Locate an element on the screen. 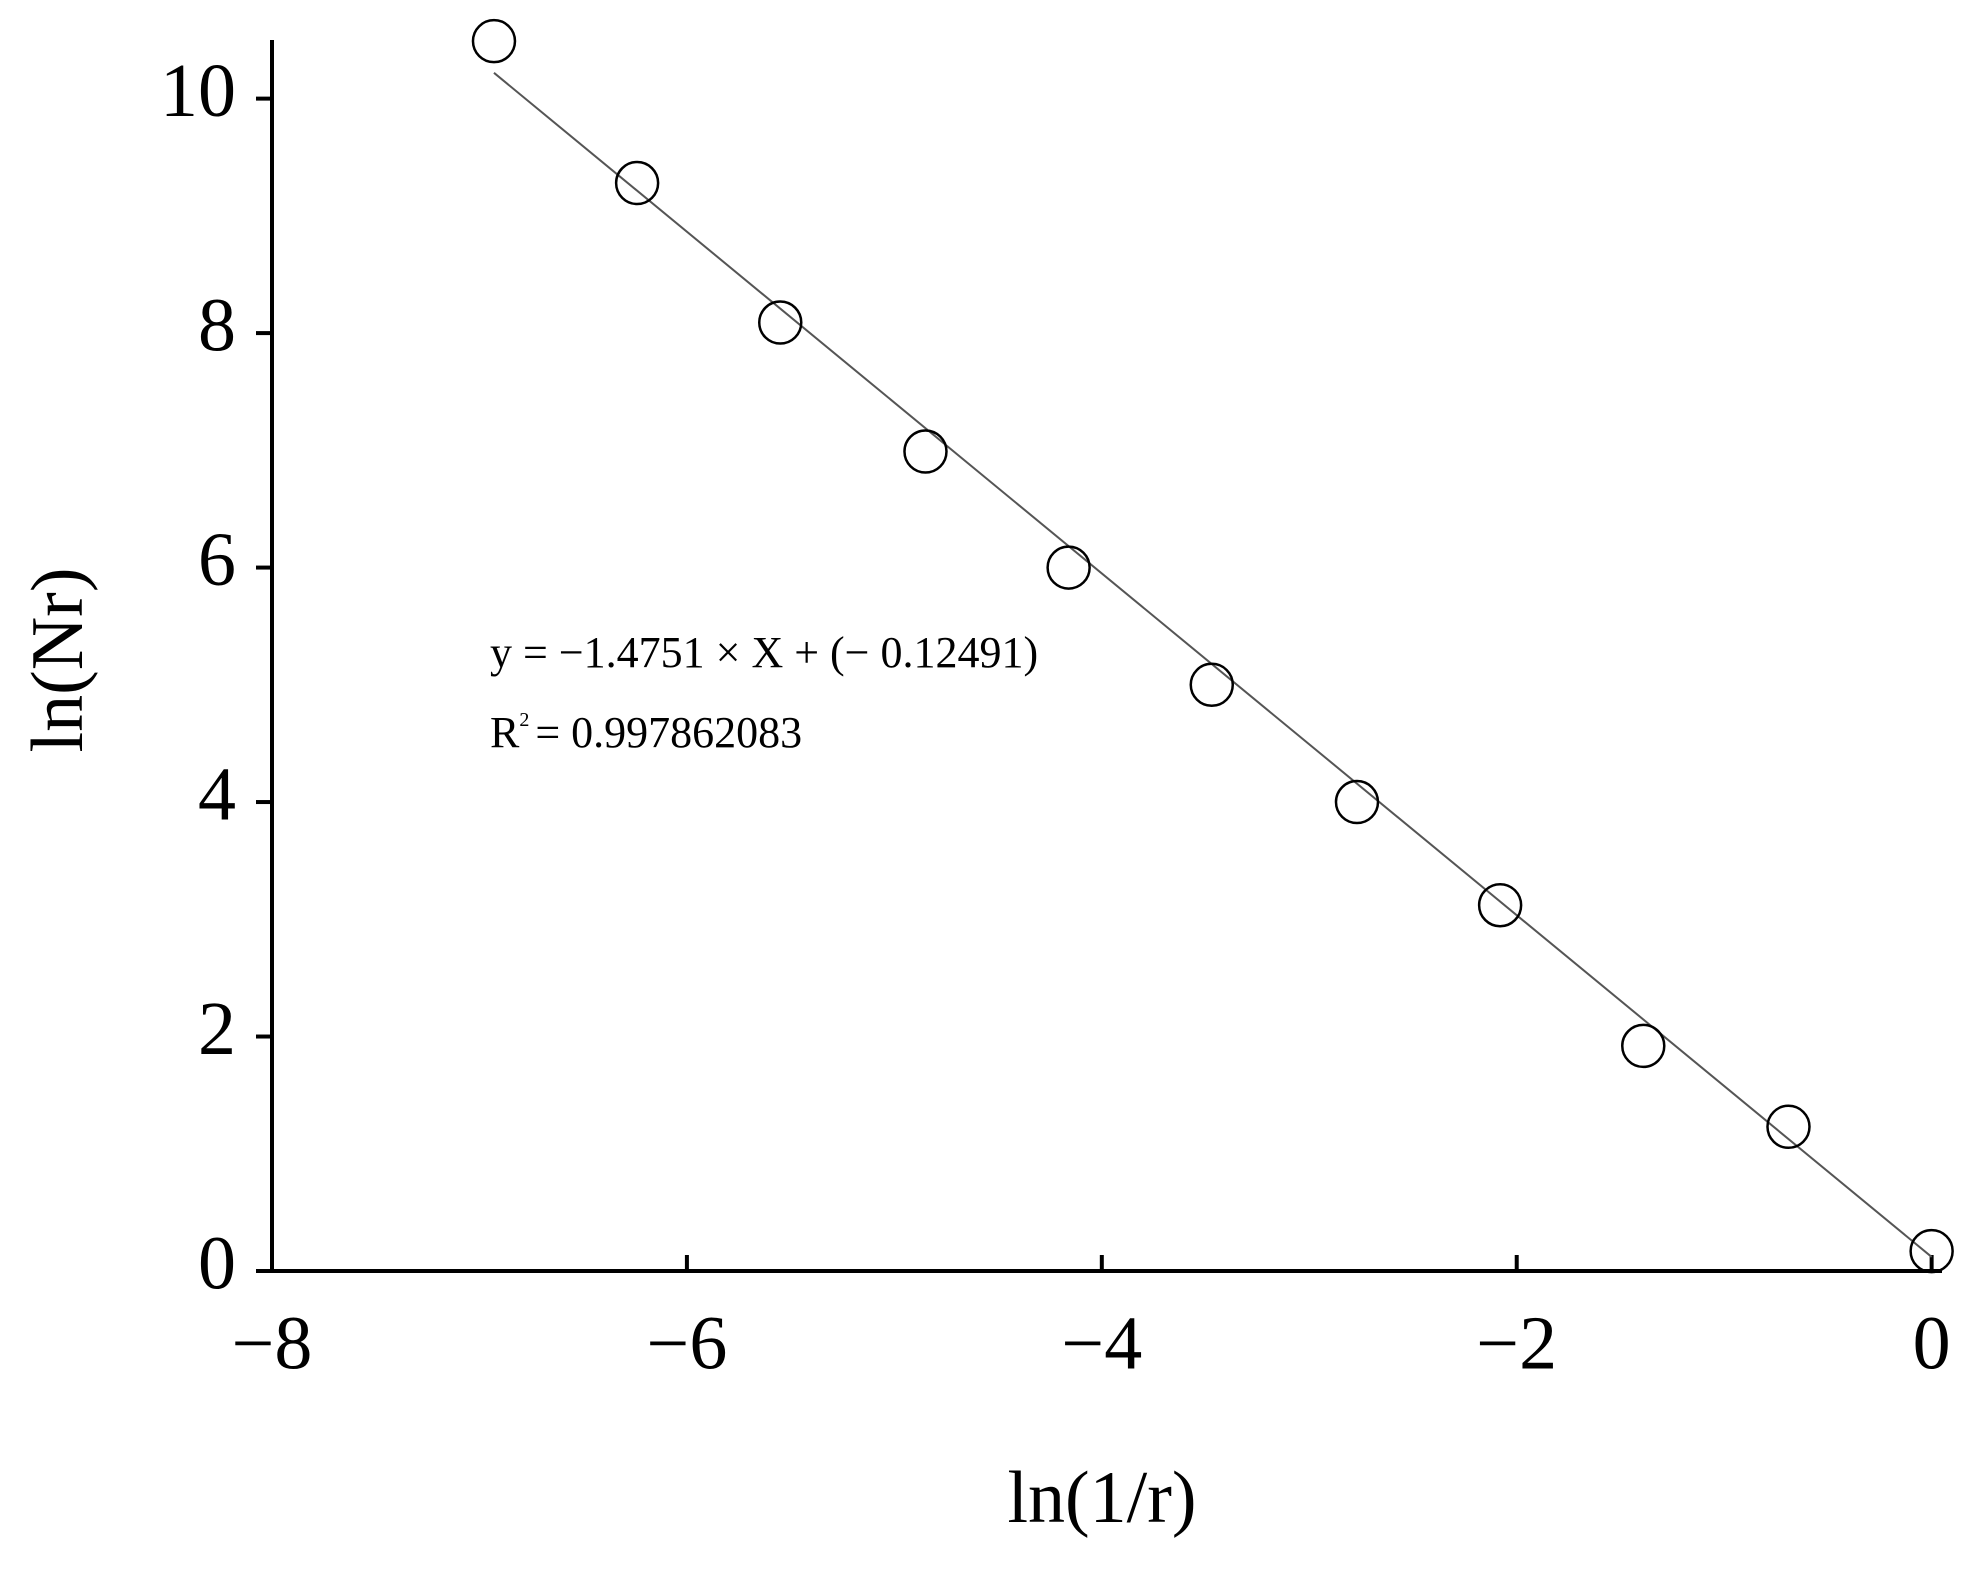 The height and width of the screenshot is (1571, 1964). y-tick-label: 6 is located at coordinates (217, 560).